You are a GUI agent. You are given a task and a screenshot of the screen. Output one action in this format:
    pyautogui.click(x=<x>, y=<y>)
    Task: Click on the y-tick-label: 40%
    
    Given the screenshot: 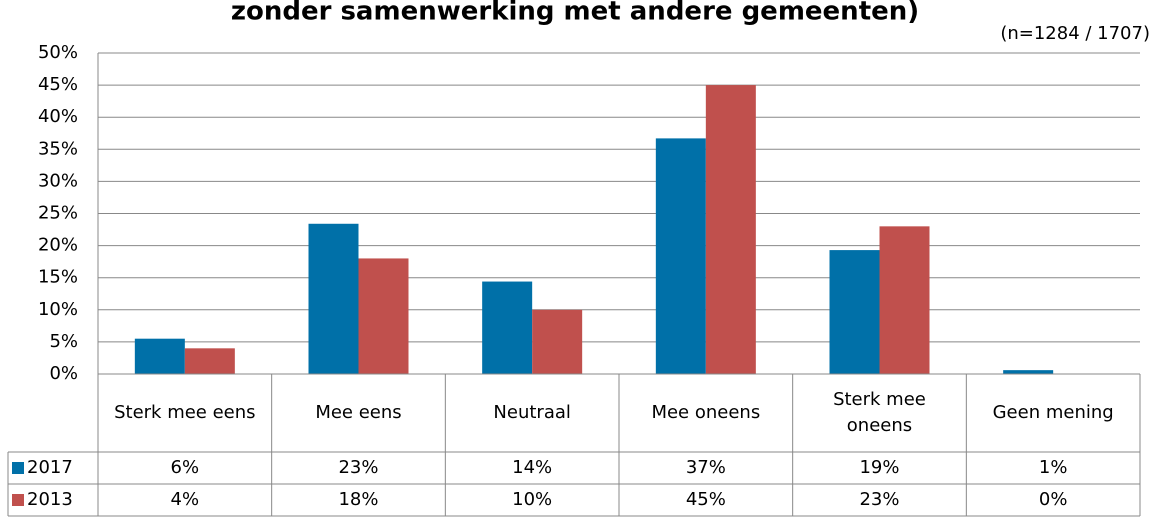 What is the action you would take?
    pyautogui.click(x=58, y=116)
    